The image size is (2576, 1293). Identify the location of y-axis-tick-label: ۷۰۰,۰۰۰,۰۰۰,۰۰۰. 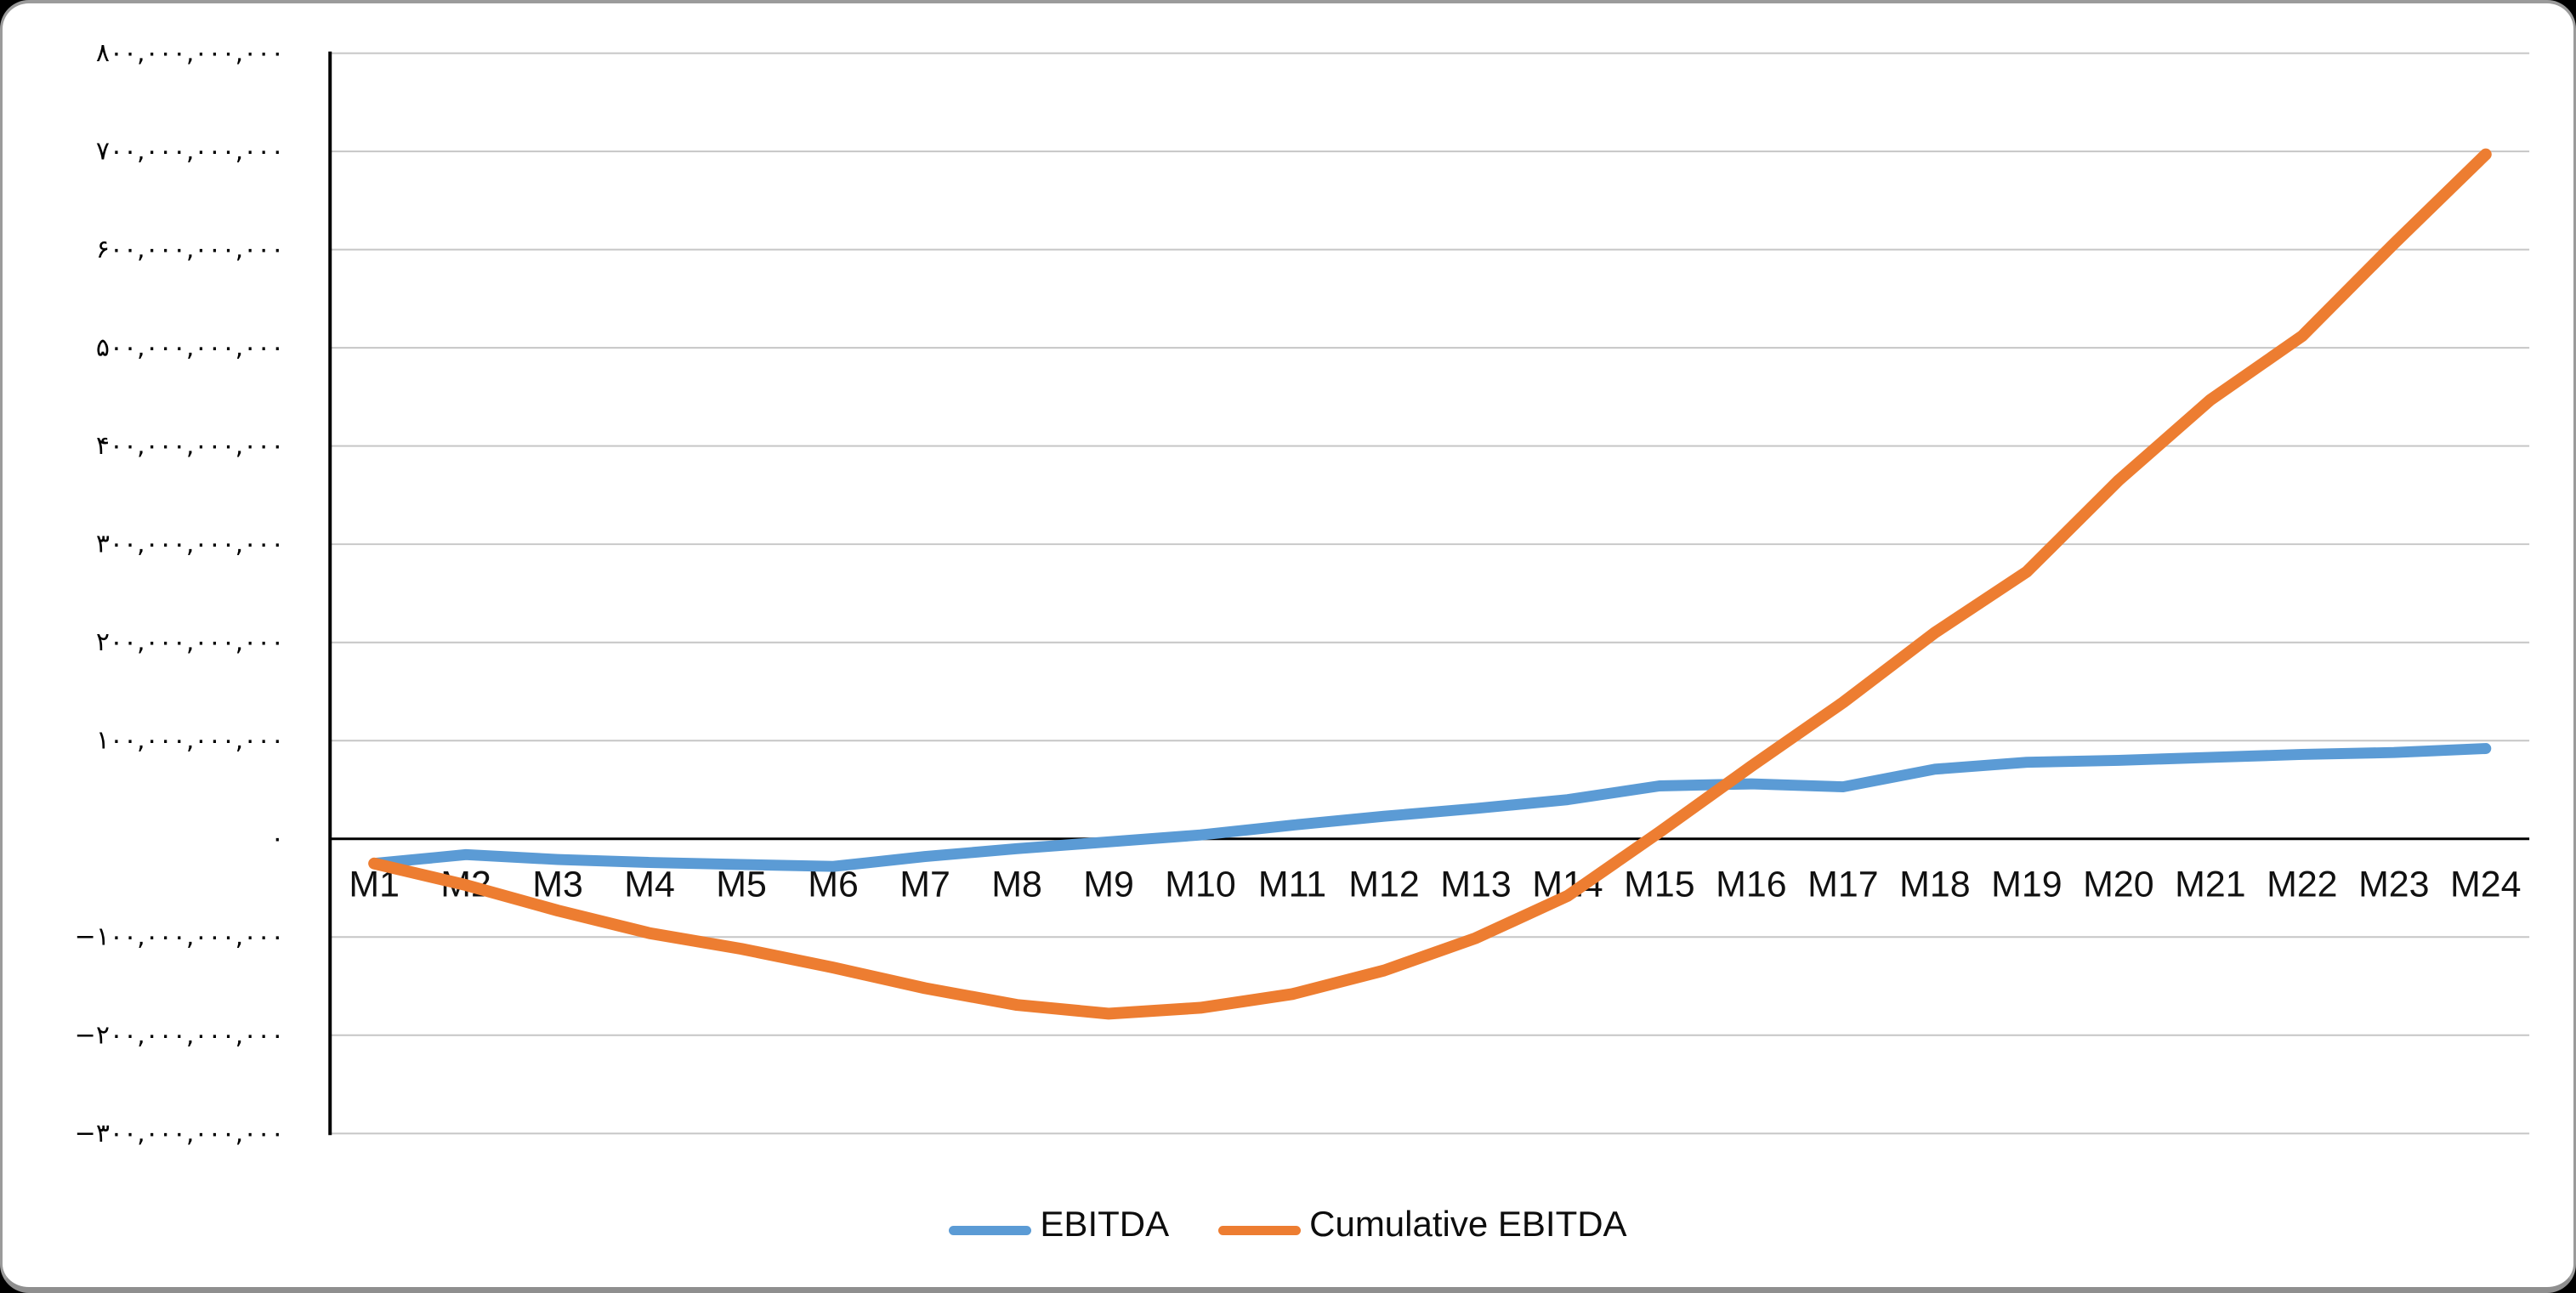
(191, 152).